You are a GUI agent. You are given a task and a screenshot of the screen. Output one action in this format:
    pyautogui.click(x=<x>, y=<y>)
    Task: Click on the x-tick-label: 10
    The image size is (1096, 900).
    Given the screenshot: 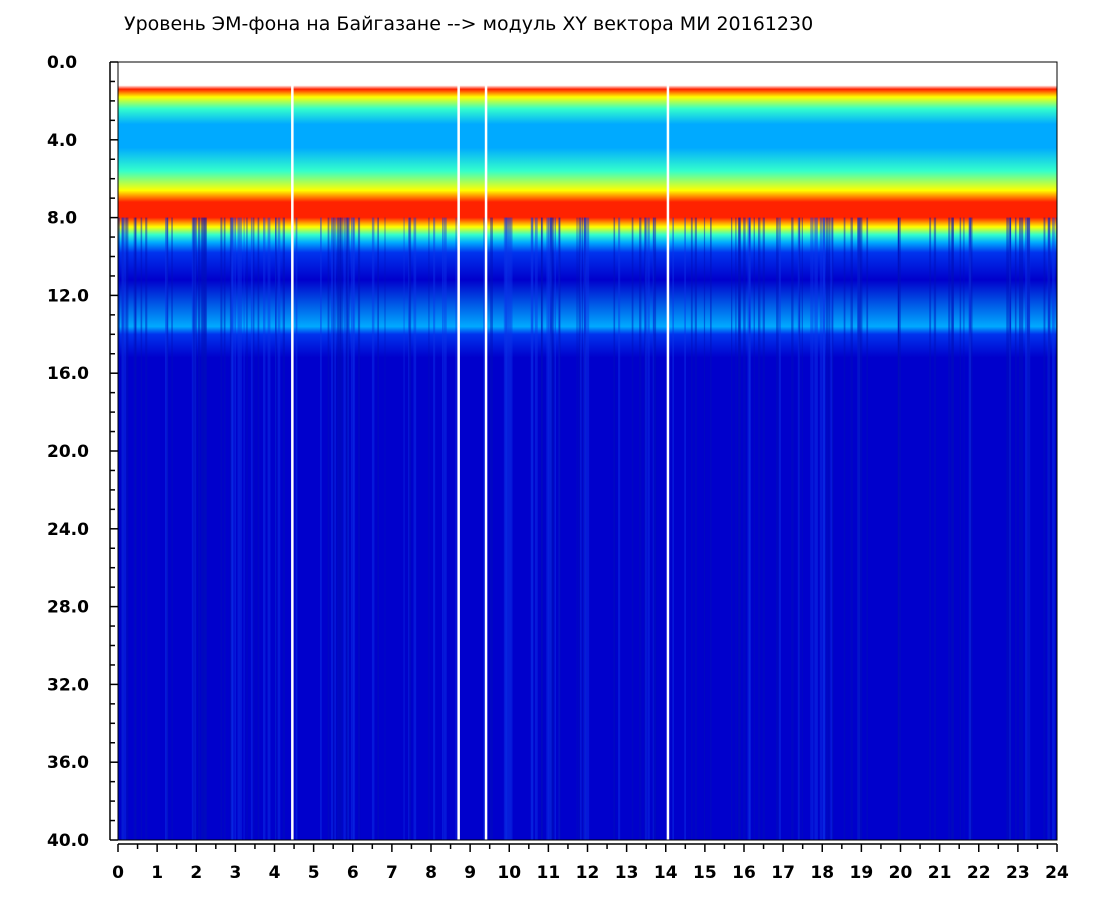 What is the action you would take?
    pyautogui.click(x=509, y=873)
    